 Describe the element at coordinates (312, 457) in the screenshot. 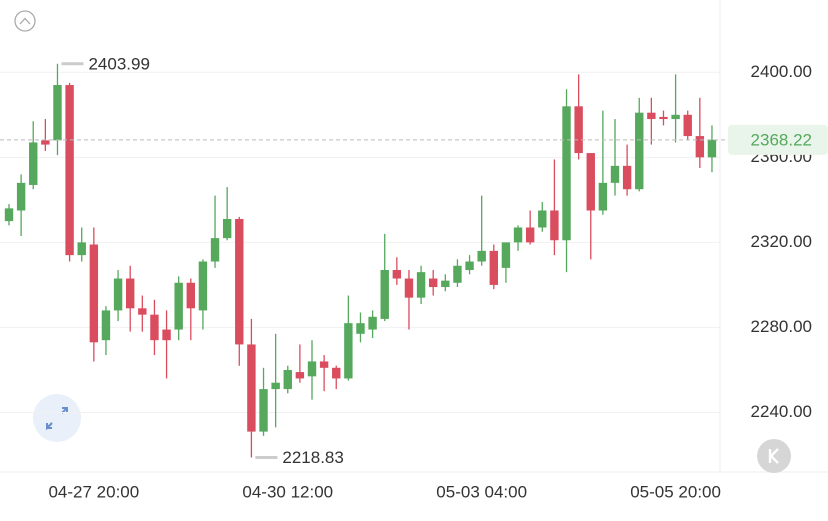

I see `min-label: 2218.83` at that location.